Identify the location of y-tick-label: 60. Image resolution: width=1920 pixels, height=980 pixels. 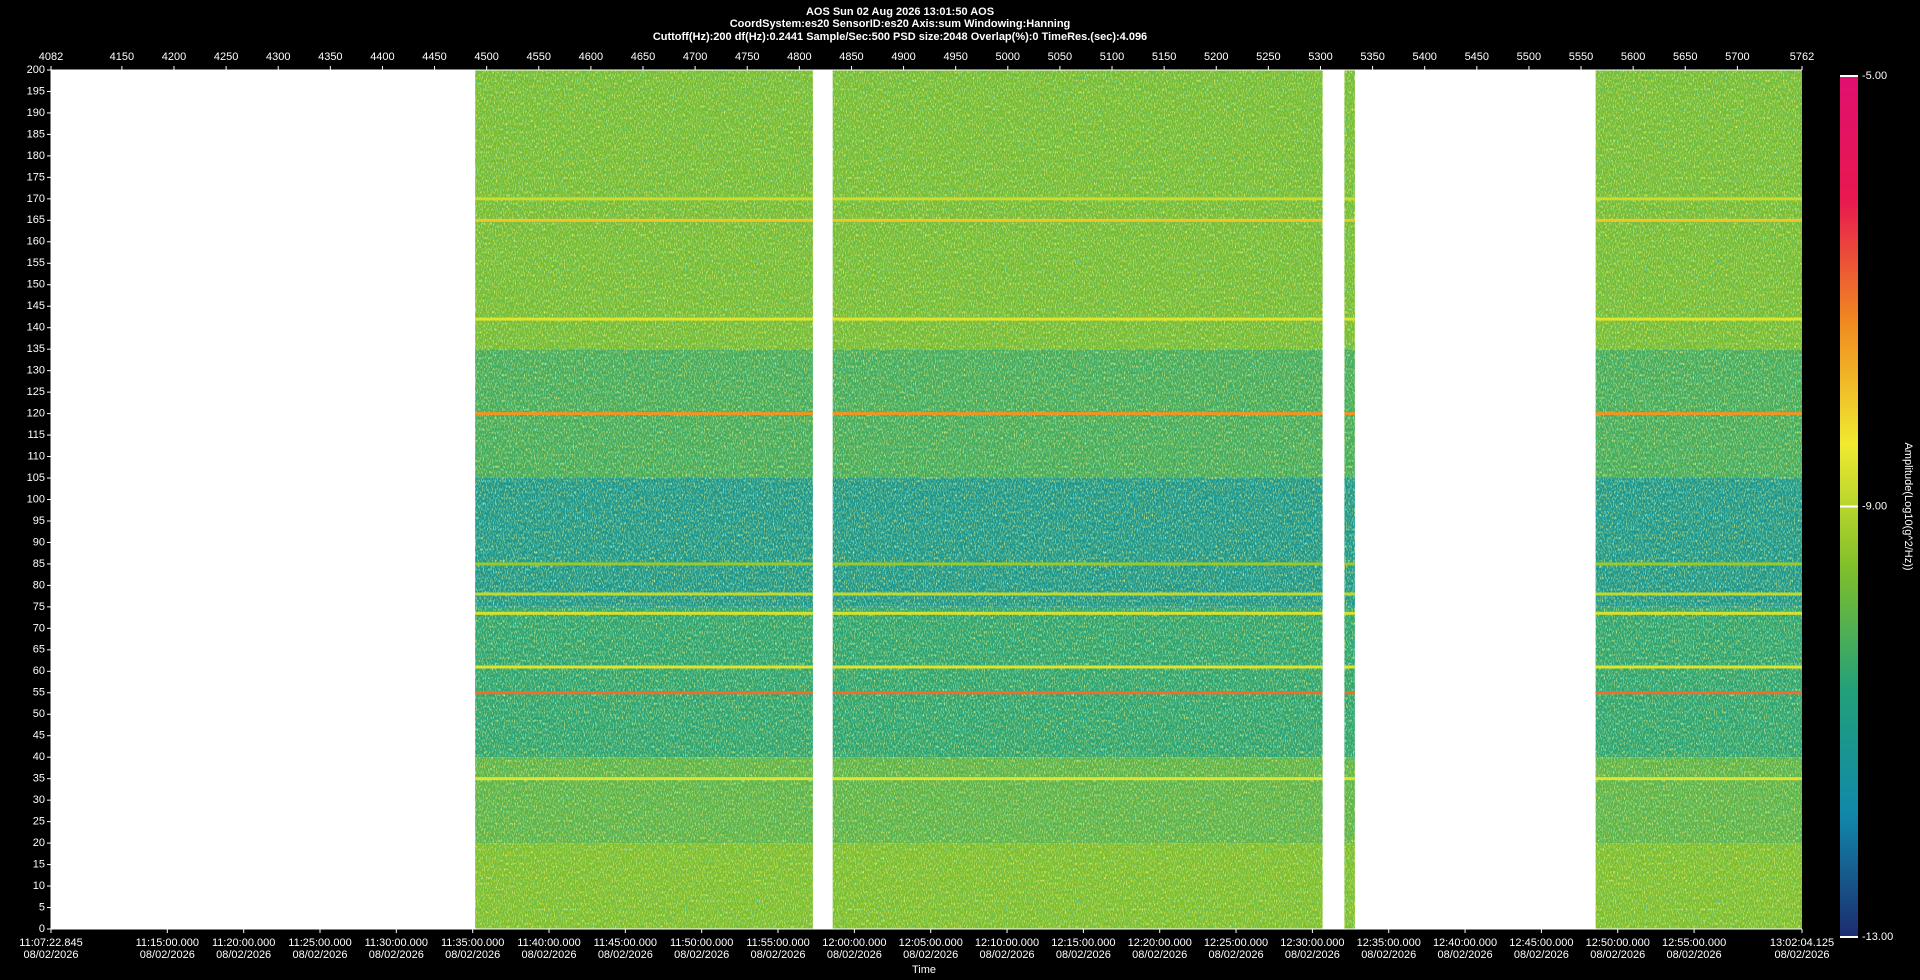
(39, 671).